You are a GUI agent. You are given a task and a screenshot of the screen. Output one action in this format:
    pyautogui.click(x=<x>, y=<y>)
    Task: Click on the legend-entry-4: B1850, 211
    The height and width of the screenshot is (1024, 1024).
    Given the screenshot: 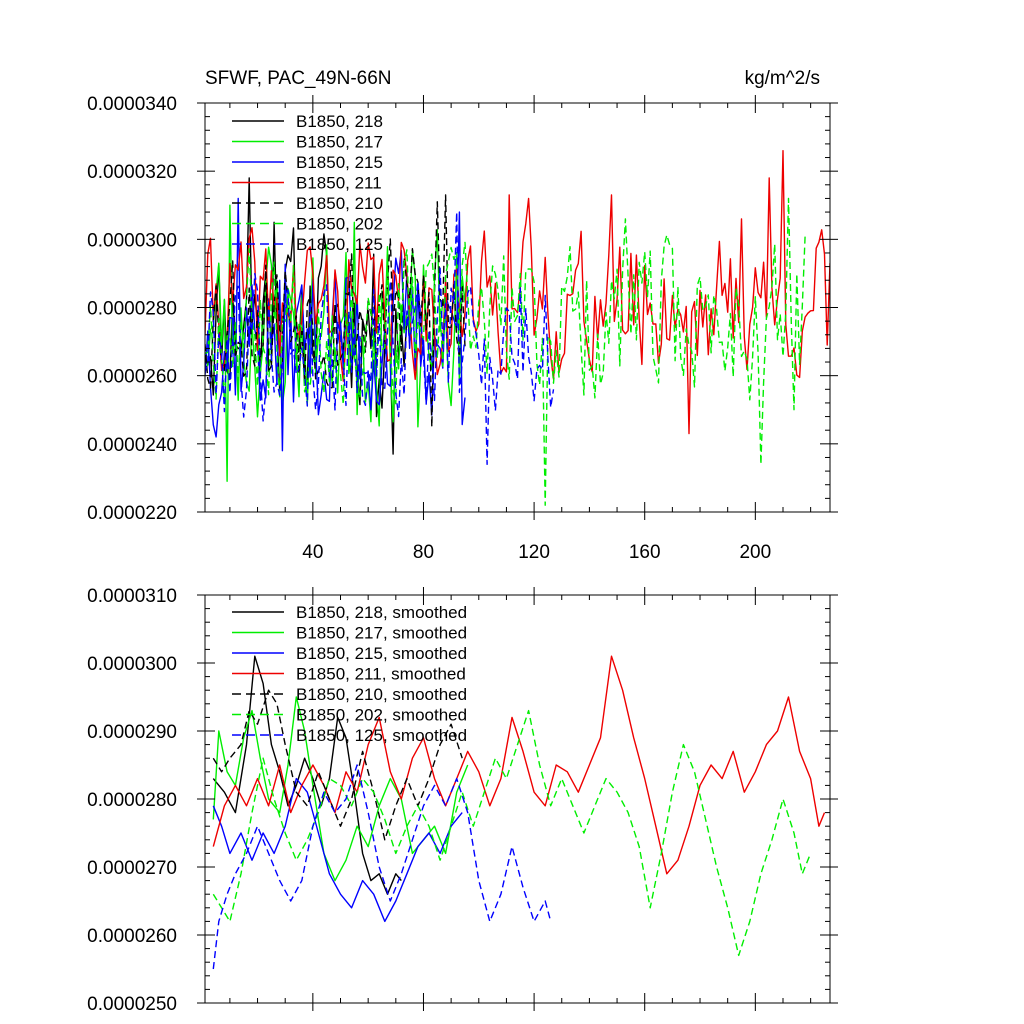 What is the action you would take?
    pyautogui.click(x=339, y=183)
    